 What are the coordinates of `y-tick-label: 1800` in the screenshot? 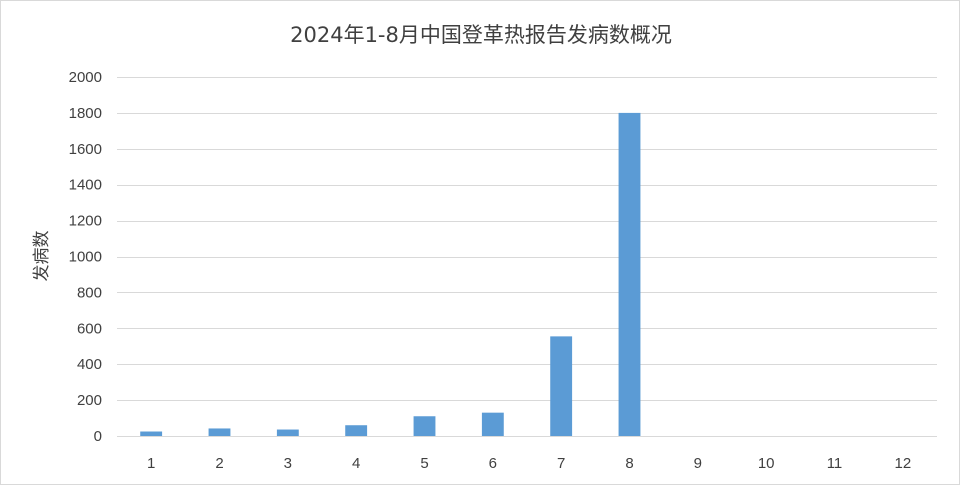 It's located at (85, 113).